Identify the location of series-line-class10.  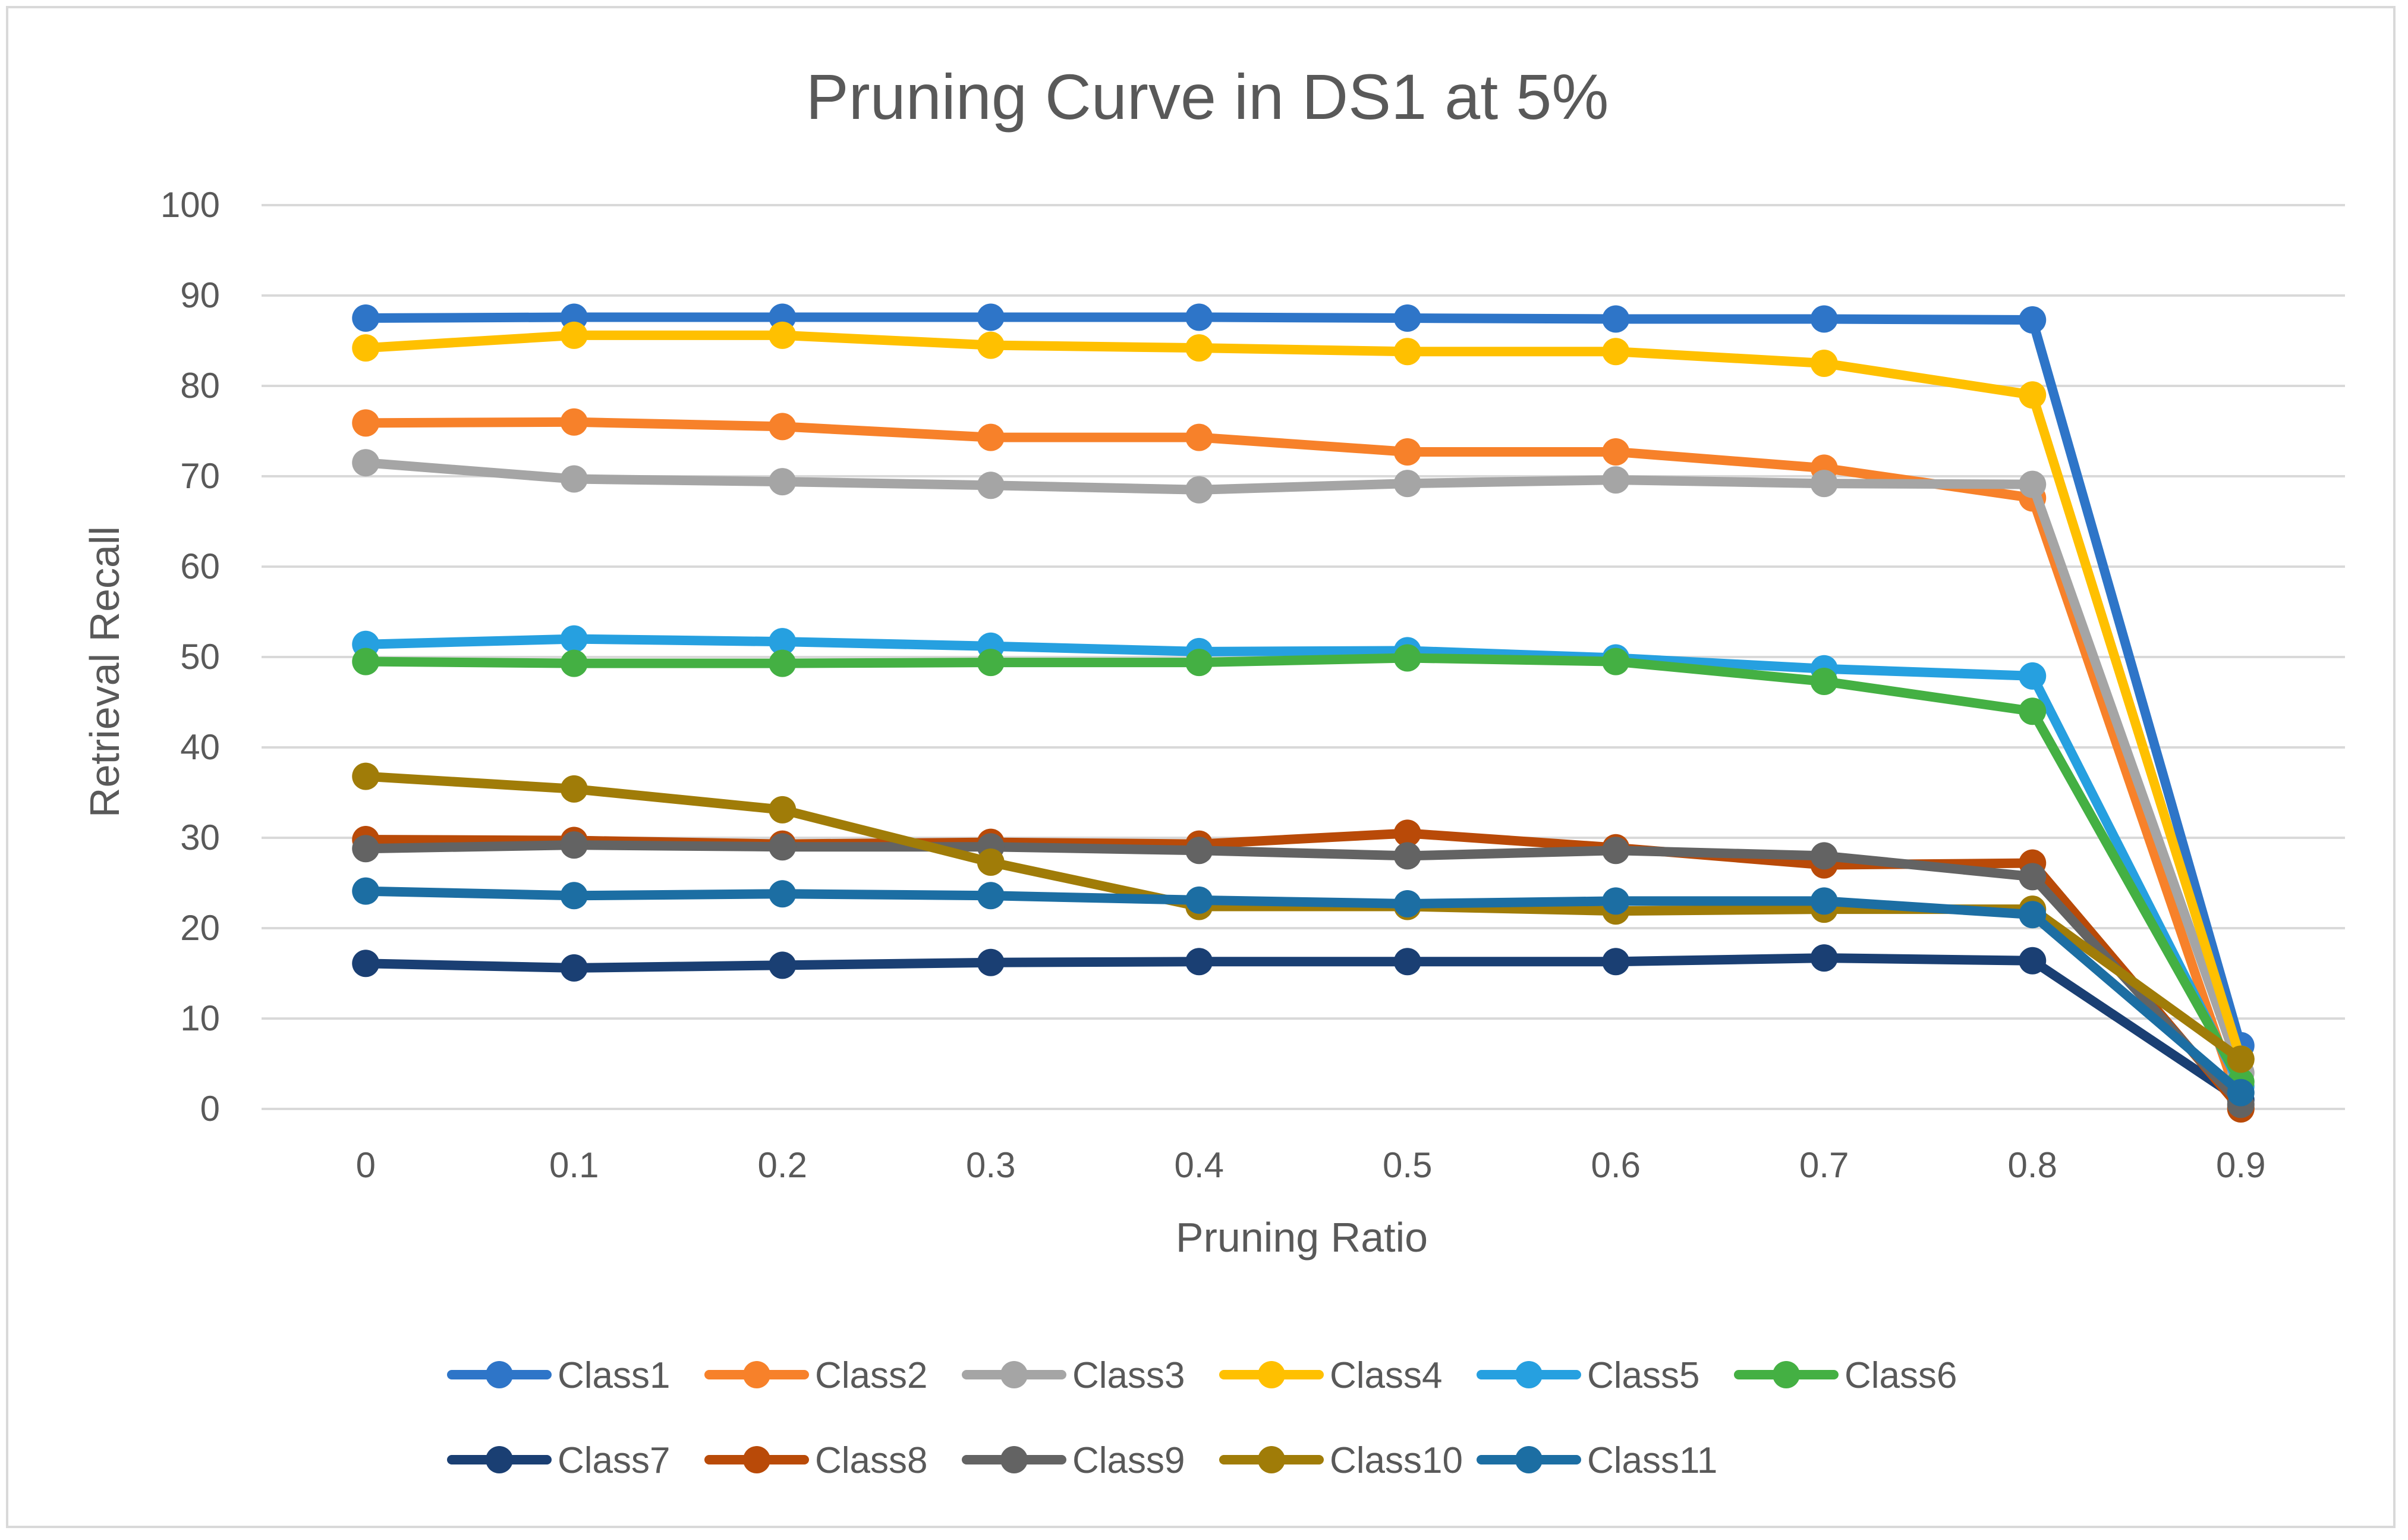
(1303, 918).